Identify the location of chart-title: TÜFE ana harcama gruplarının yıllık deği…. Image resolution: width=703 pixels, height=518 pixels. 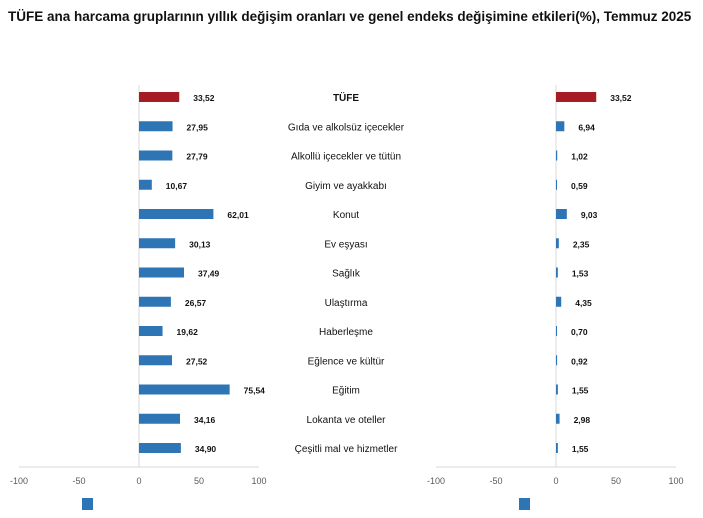
(350, 16).